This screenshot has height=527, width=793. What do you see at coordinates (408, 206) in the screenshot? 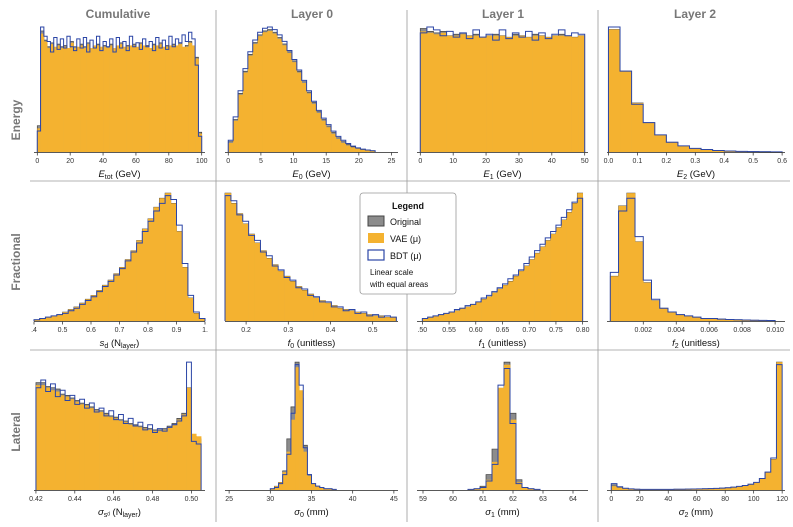
I see `legend-title: Legend` at bounding box center [408, 206].